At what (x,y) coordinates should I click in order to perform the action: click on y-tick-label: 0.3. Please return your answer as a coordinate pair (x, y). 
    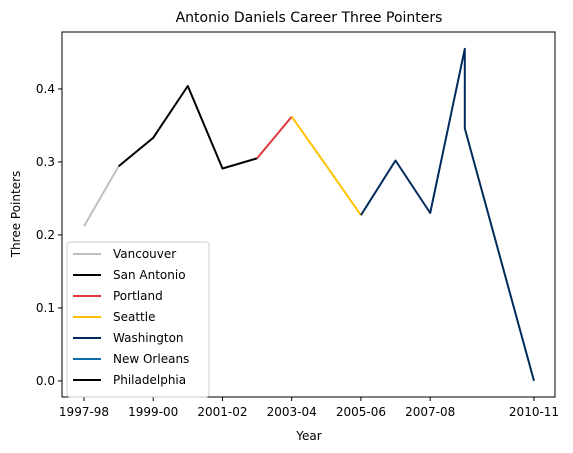
    Looking at the image, I should click on (45, 162).